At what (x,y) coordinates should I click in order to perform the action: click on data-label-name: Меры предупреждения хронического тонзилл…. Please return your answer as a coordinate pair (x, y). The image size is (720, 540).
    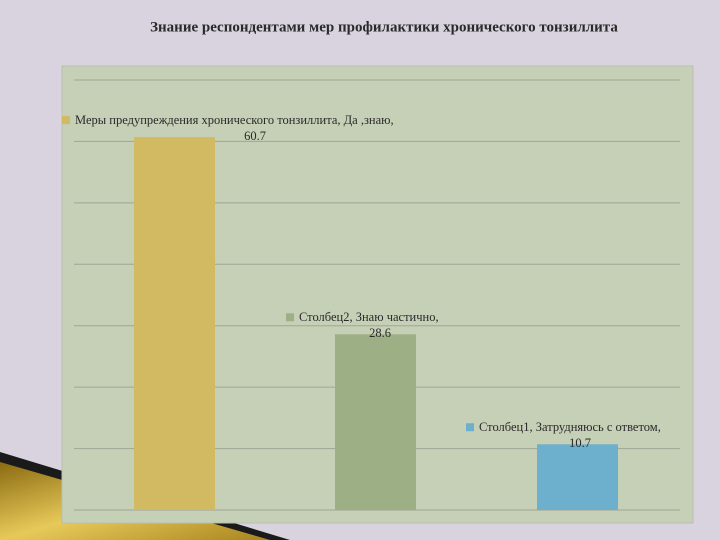
    Looking at the image, I should click on (234, 120).